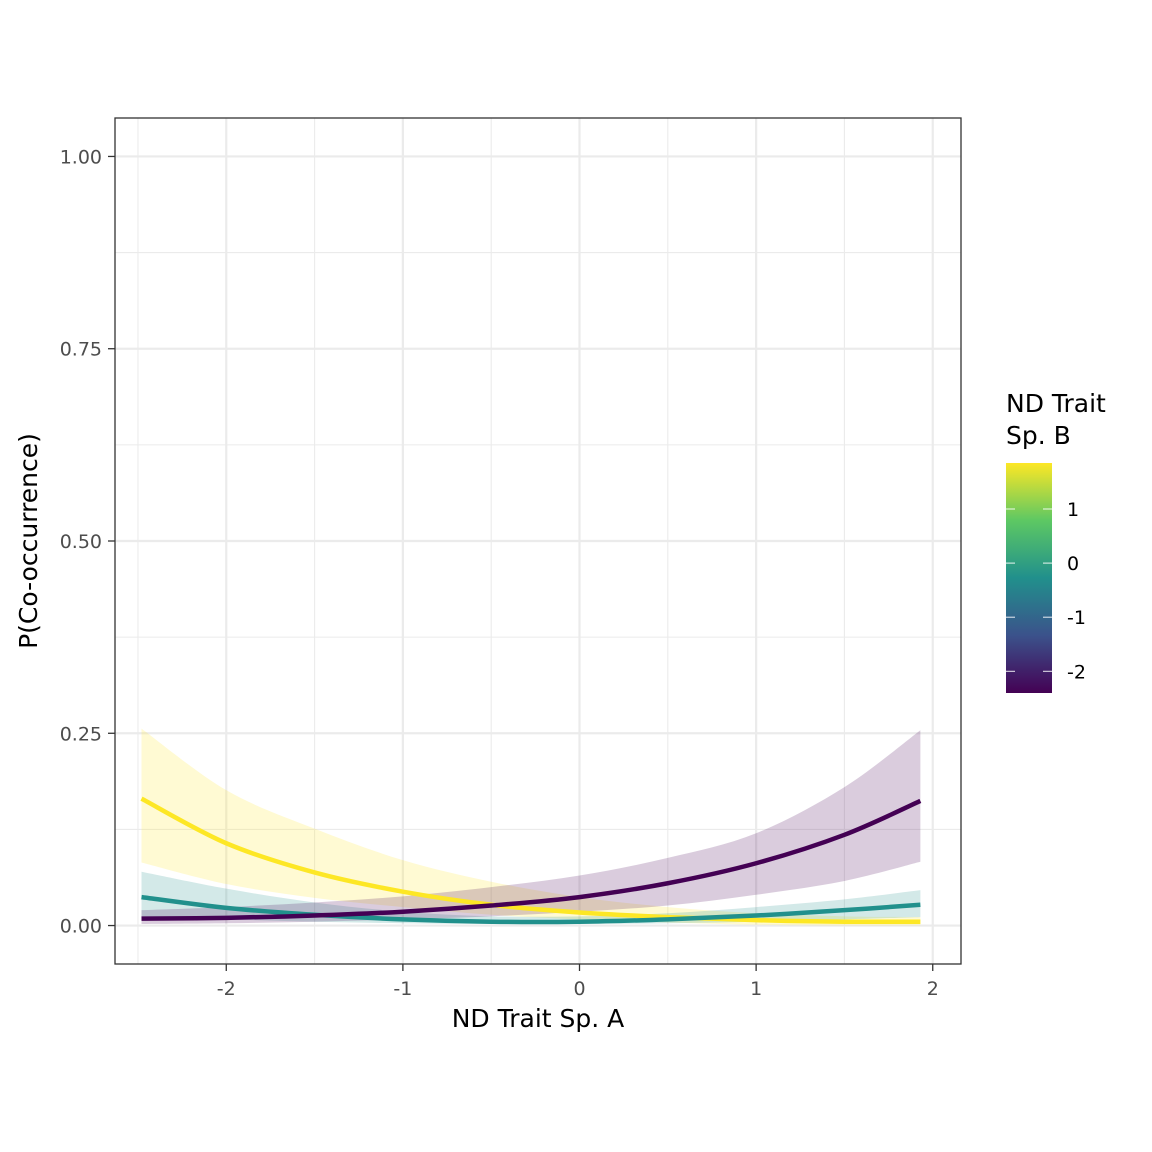 This screenshot has height=1152, width=1152. What do you see at coordinates (1038, 435) in the screenshot?
I see `legend-title-line-2: Sp. B` at bounding box center [1038, 435].